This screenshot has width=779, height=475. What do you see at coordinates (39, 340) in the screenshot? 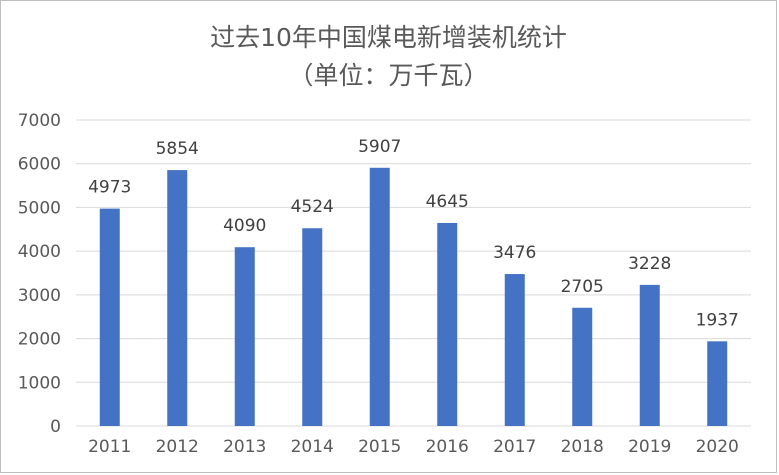
I see `y-tick-label: 2000` at bounding box center [39, 340].